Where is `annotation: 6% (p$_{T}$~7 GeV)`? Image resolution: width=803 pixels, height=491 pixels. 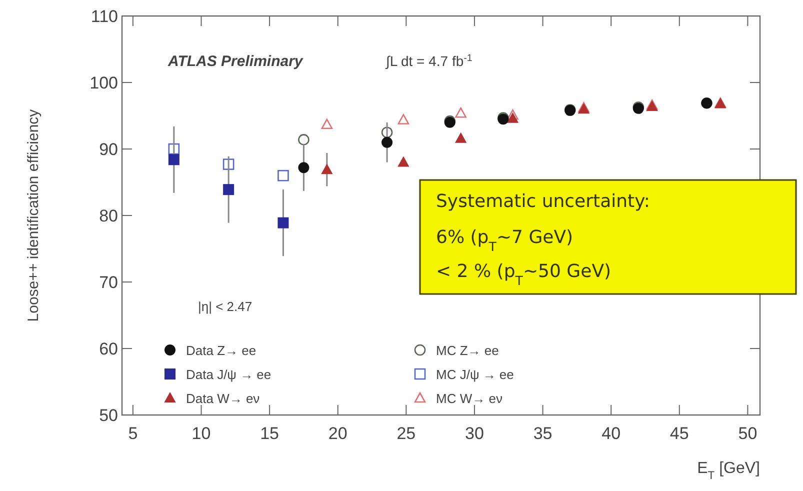 annotation: 6% (p$_{T}$~7 GeV) is located at coordinates (505, 240).